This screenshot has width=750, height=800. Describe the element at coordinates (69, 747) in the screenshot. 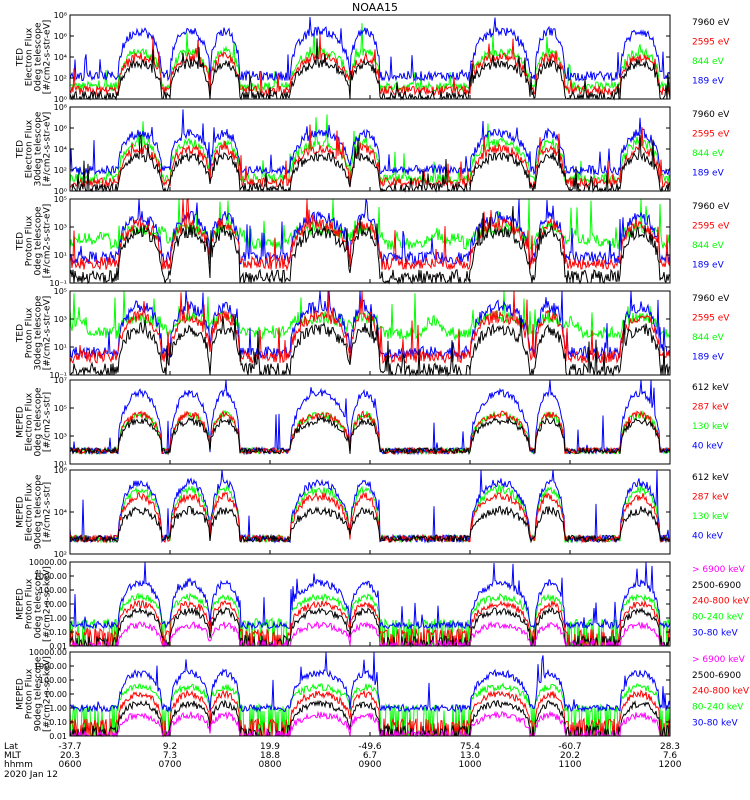

I see `x-tick-lat: -37.7` at that location.